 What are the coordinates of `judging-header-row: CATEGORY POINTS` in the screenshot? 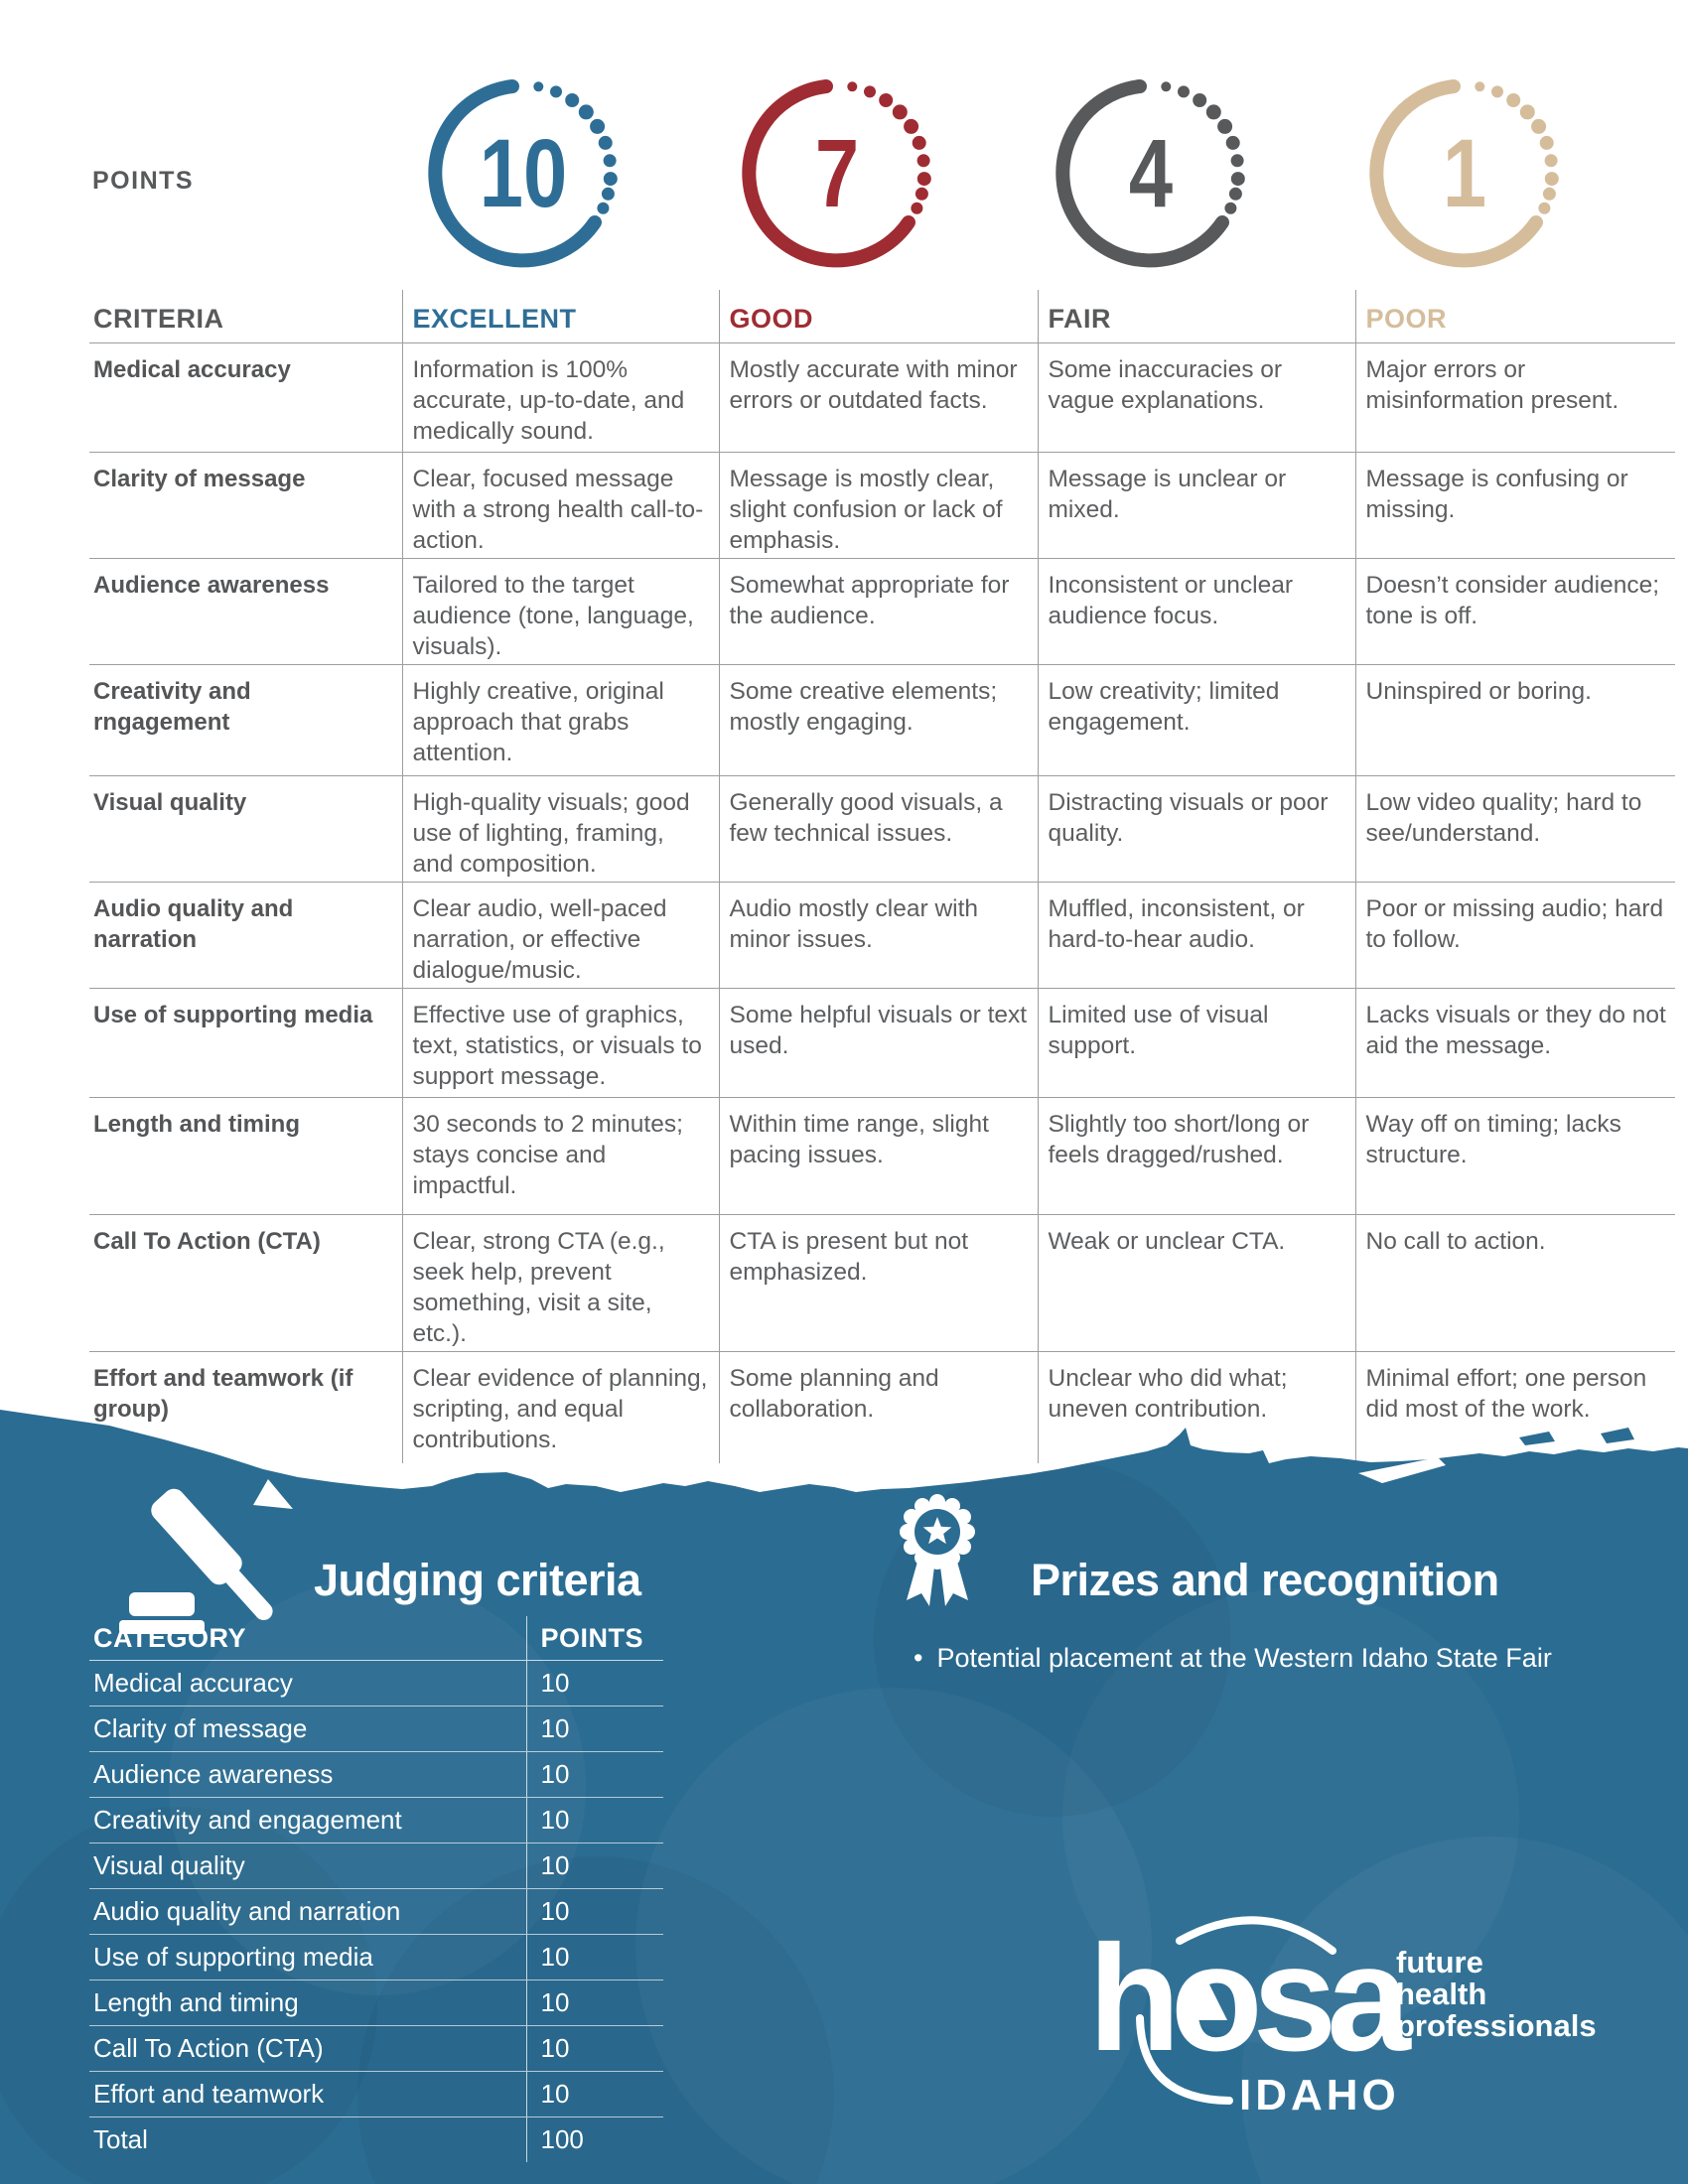 It's located at (376, 1638).